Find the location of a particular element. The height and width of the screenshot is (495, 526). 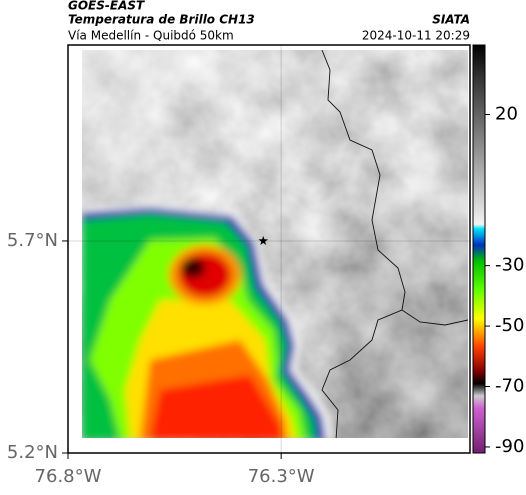

colorbar-tick-label: 20 is located at coordinates (506, 114).